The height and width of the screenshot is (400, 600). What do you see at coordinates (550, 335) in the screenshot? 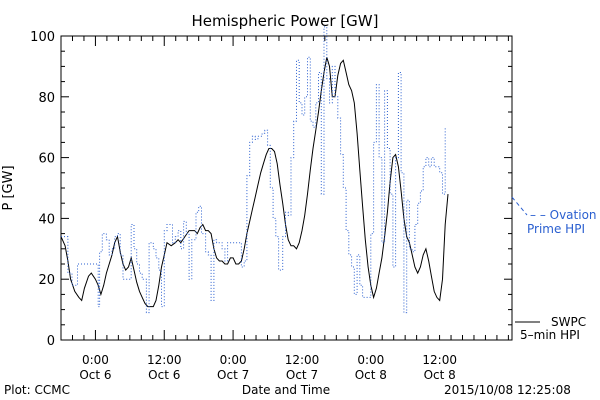
I see `legend-swpc-line2: 5–min HPI` at bounding box center [550, 335].